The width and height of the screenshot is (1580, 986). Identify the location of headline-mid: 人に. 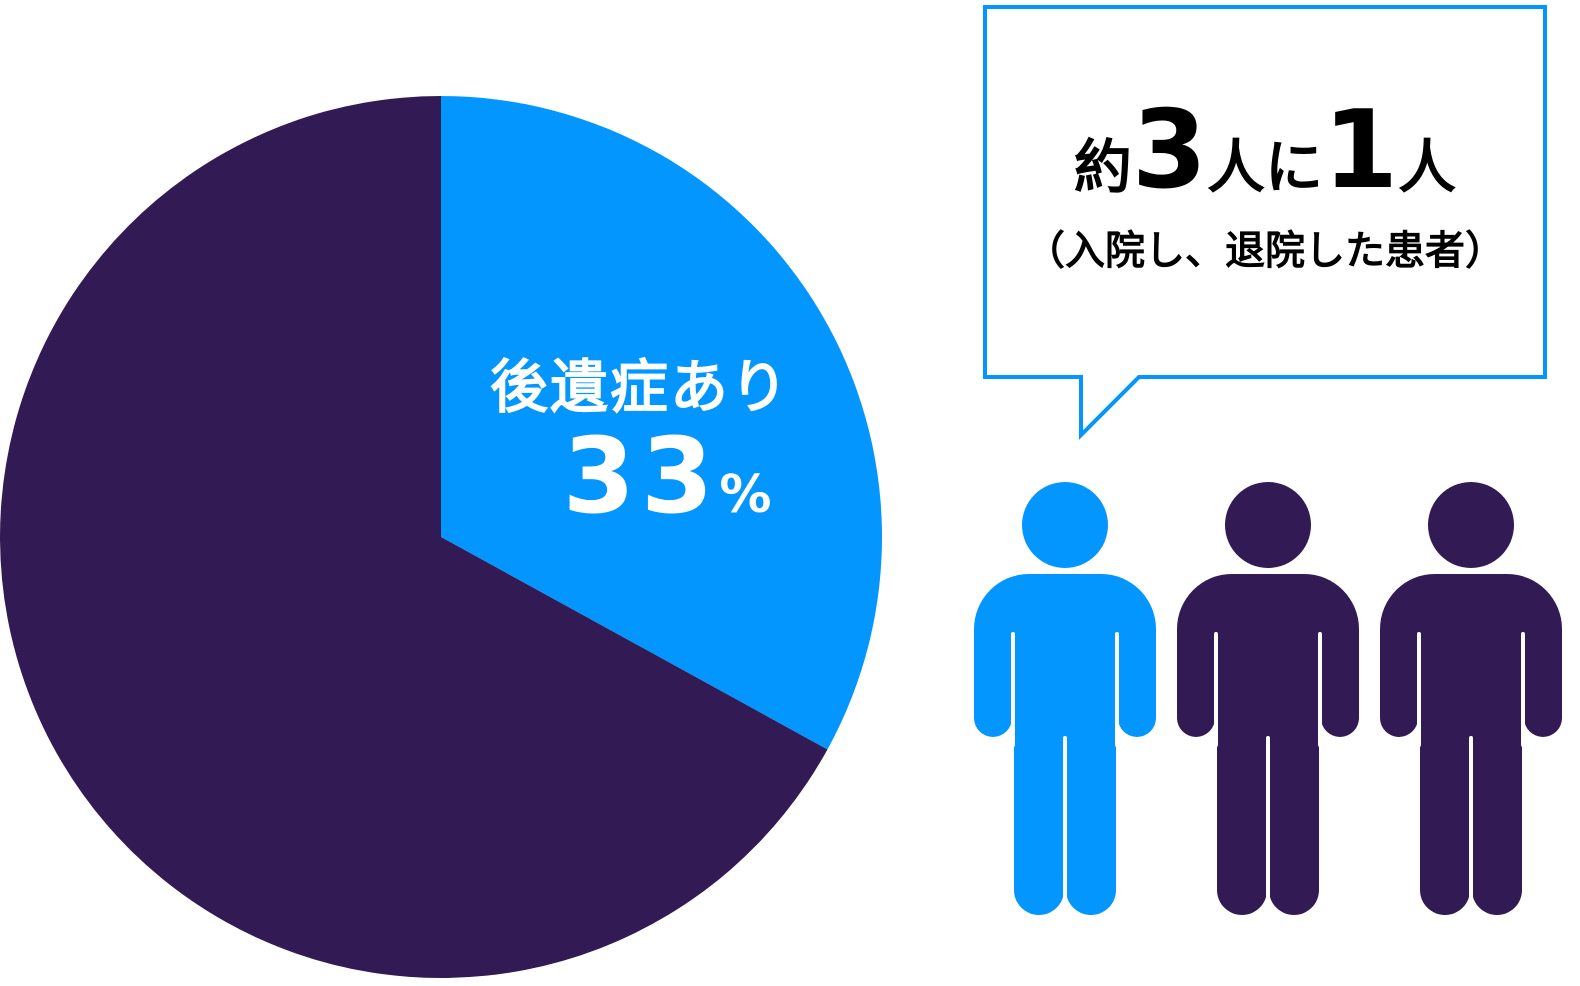
(1264, 167).